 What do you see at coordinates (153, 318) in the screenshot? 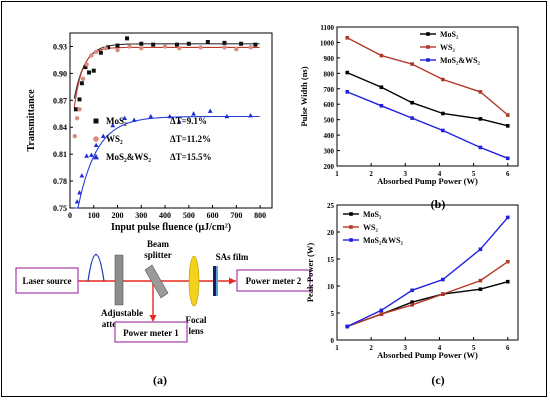
I see `beam-arrowhead-down` at bounding box center [153, 318].